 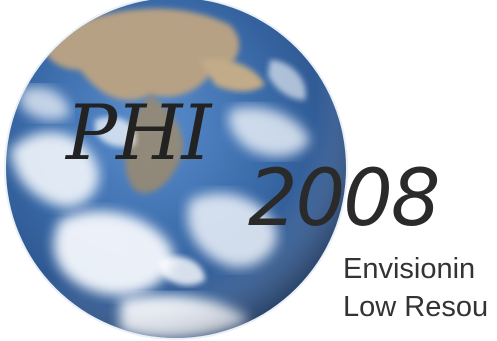 What do you see at coordinates (416, 307) in the screenshot?
I see `tagline-line-2: Low Resou` at bounding box center [416, 307].